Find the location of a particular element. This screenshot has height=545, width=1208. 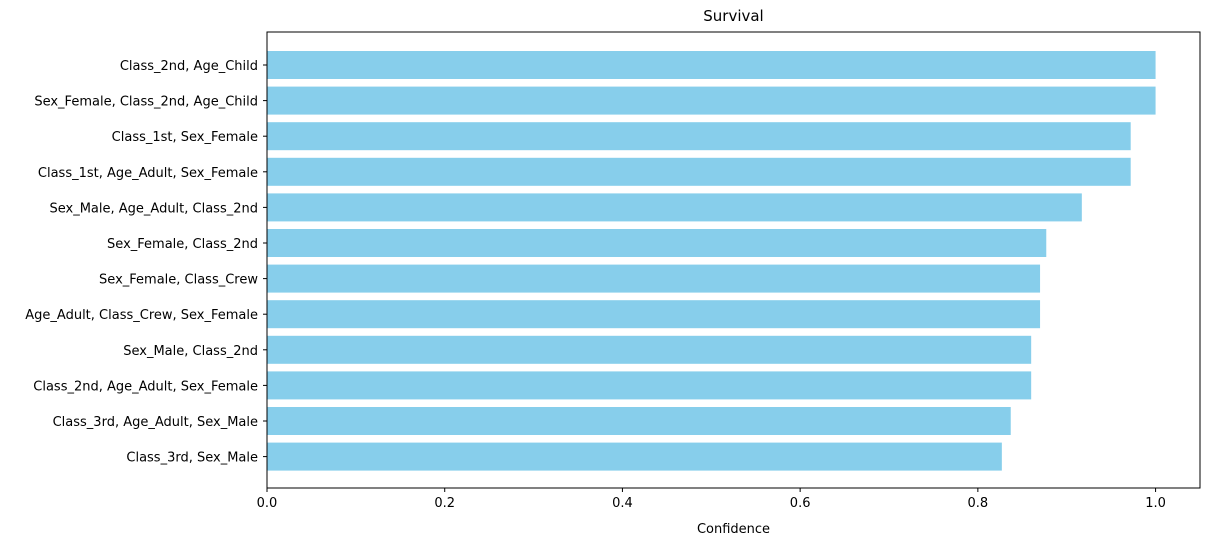

y-tick-label: Sex_Female, Class_2nd, Age_Child is located at coordinates (146, 102).